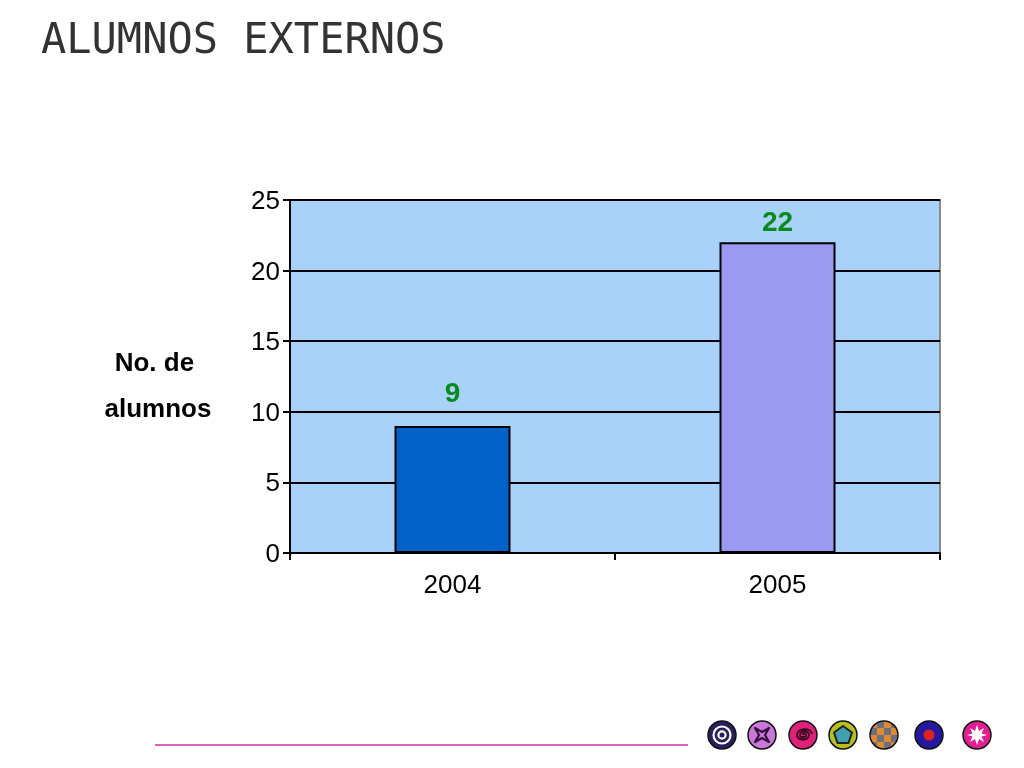 The image size is (1024, 768). Describe the element at coordinates (272, 482) in the screenshot. I see `y-tick-label: 5` at that location.